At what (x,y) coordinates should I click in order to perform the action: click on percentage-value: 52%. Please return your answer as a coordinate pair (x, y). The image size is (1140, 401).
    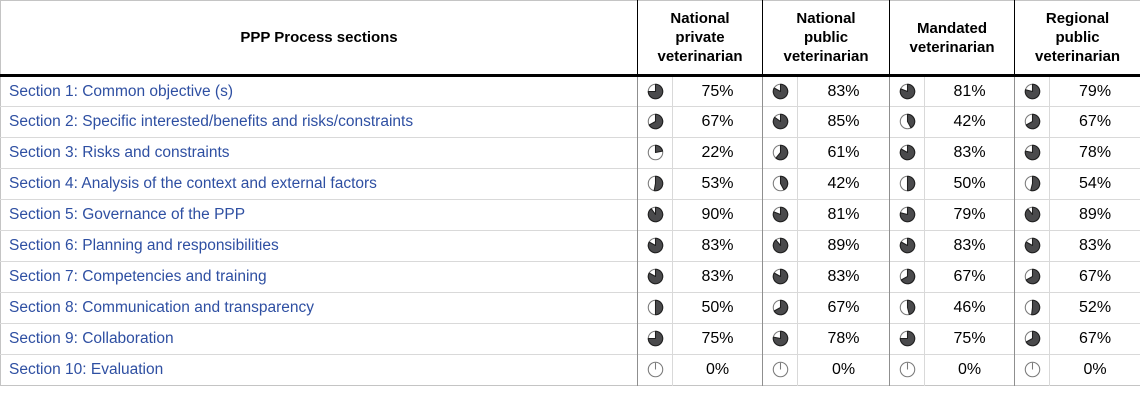
    Looking at the image, I should click on (1094, 308).